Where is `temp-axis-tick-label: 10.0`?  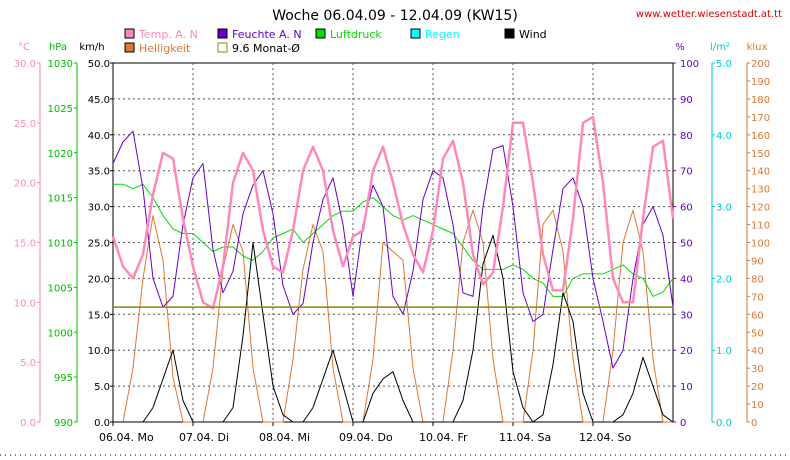
temp-axis-tick-label: 10.0 is located at coordinates (25, 303).